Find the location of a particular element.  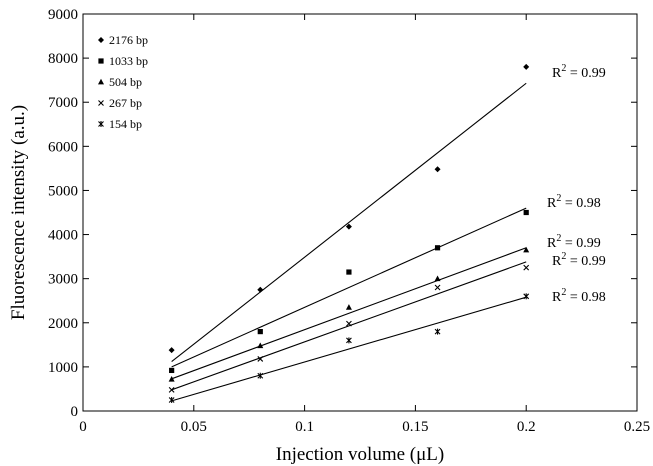

y-tick-label: 2000 is located at coordinates (63, 324).